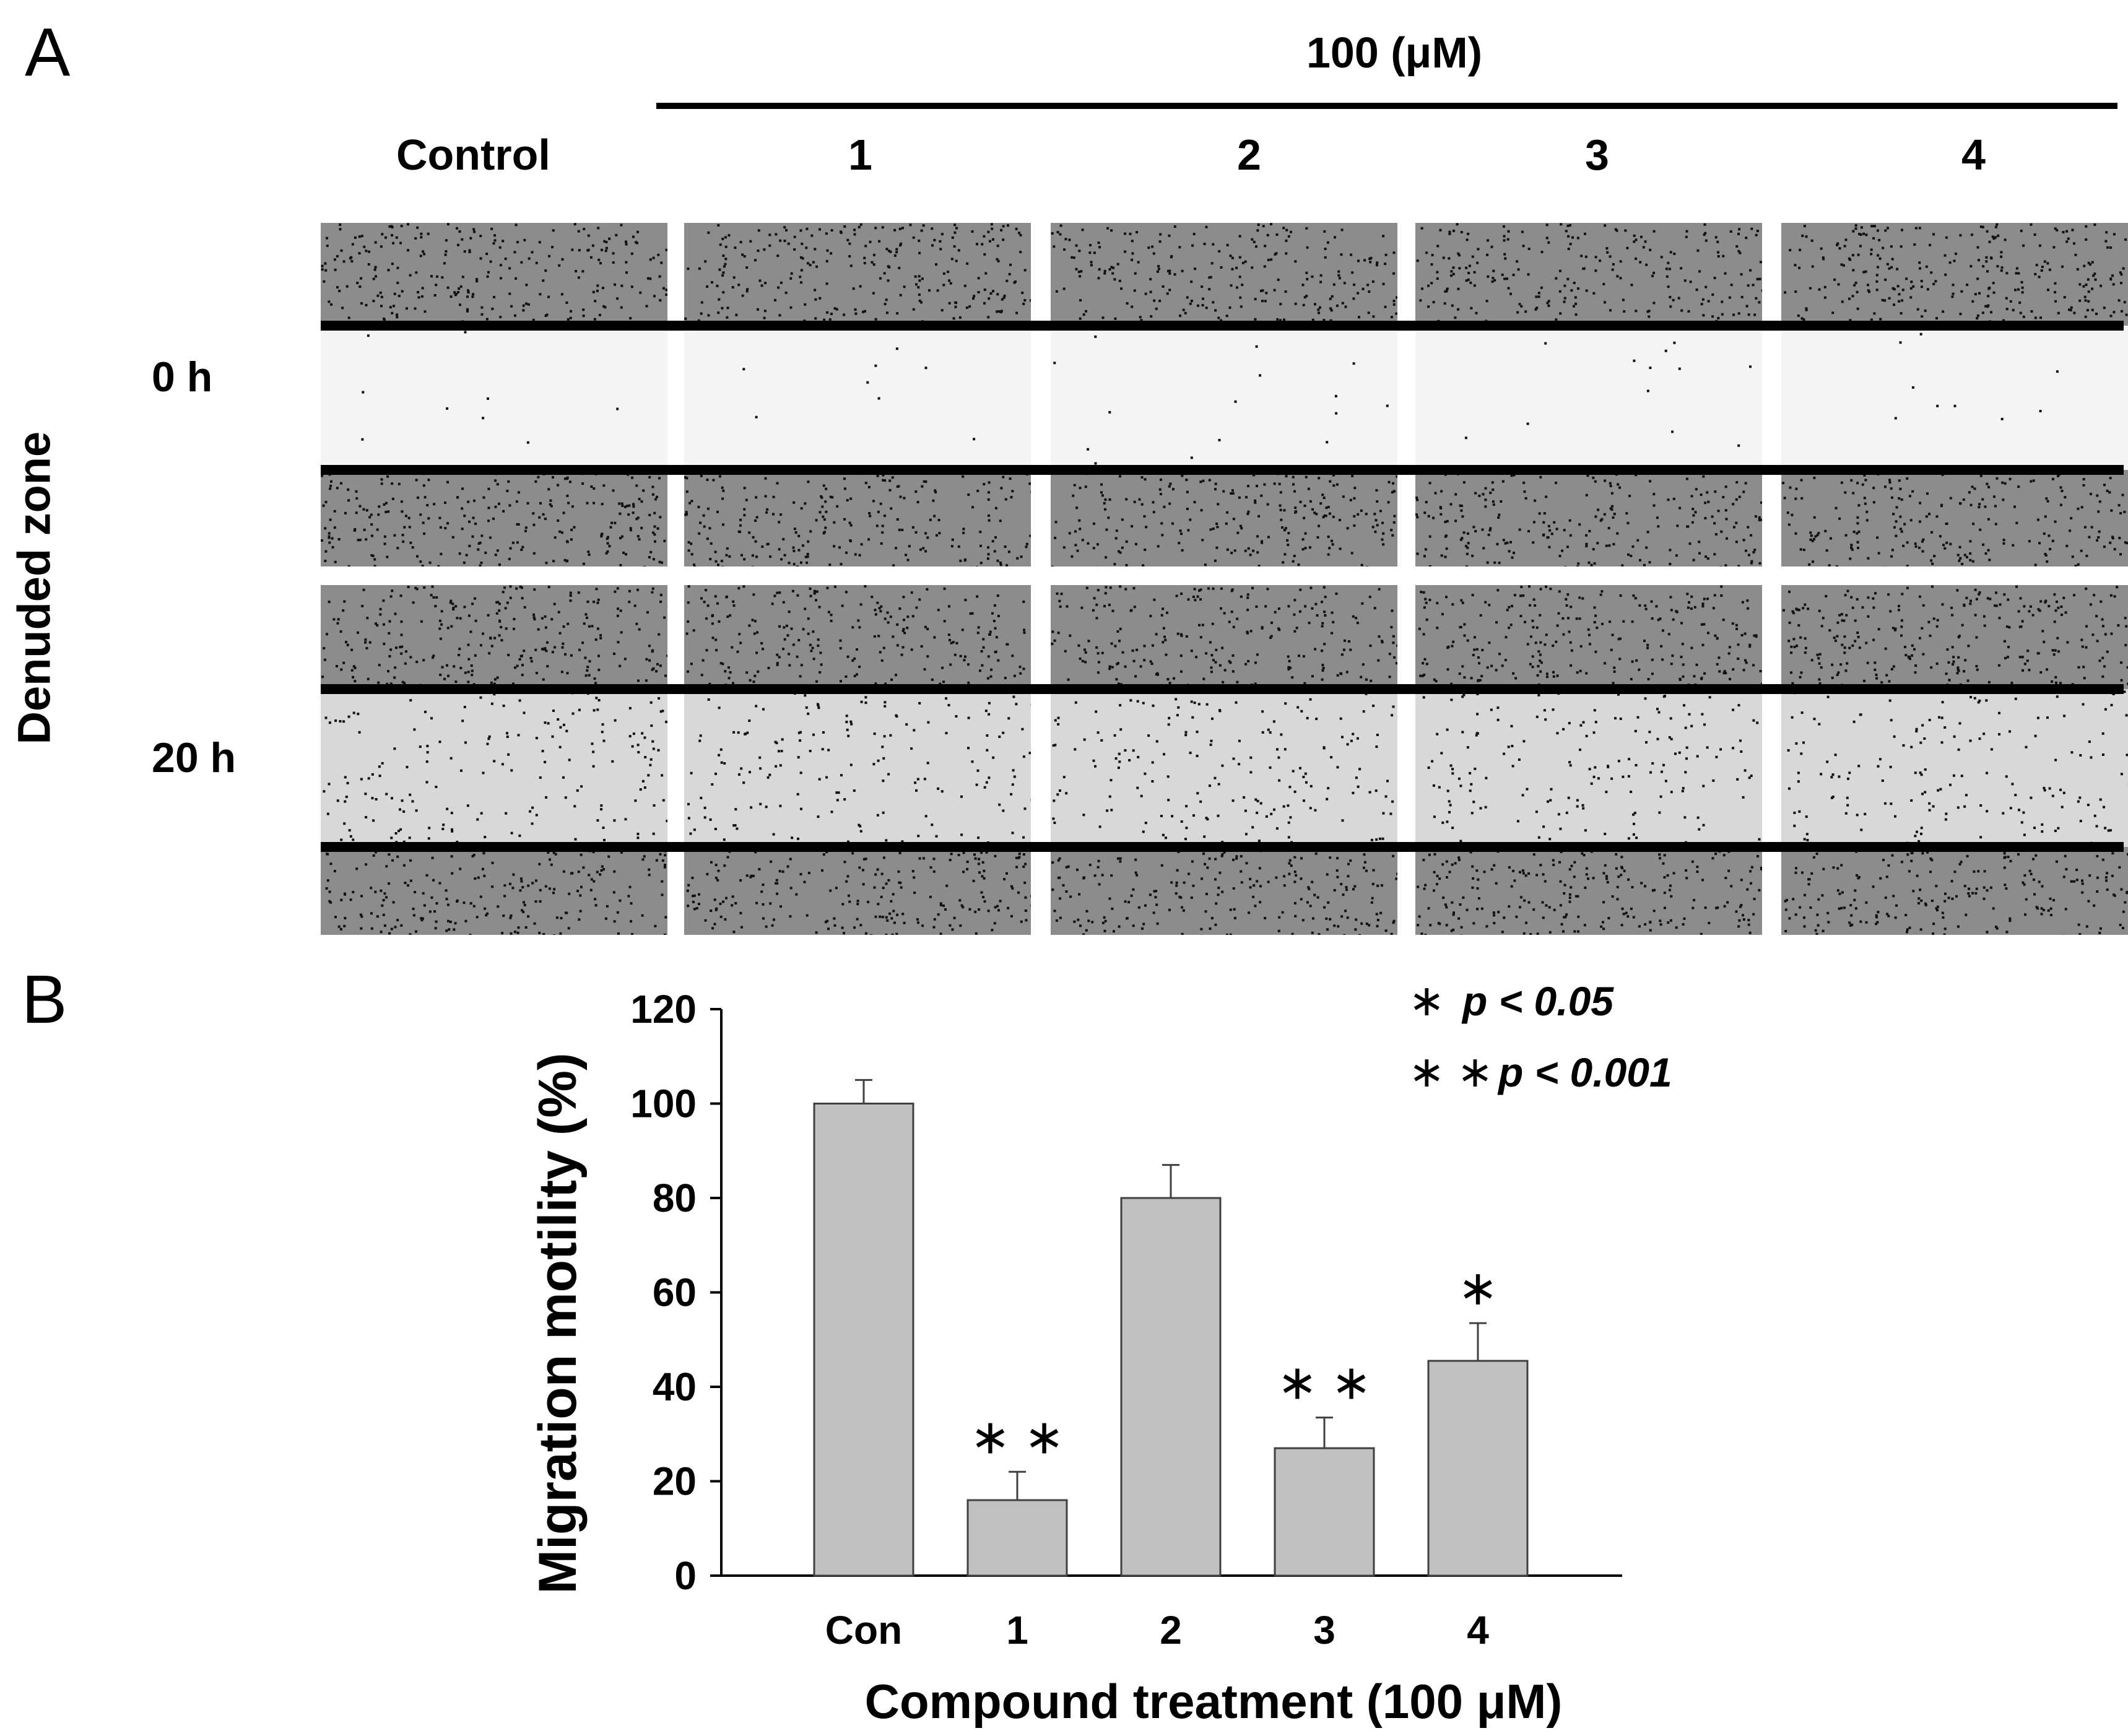 The height and width of the screenshot is (1736, 2128). I want to click on x-axis-title: Compound treatment (100 μM), so click(1214, 1701).